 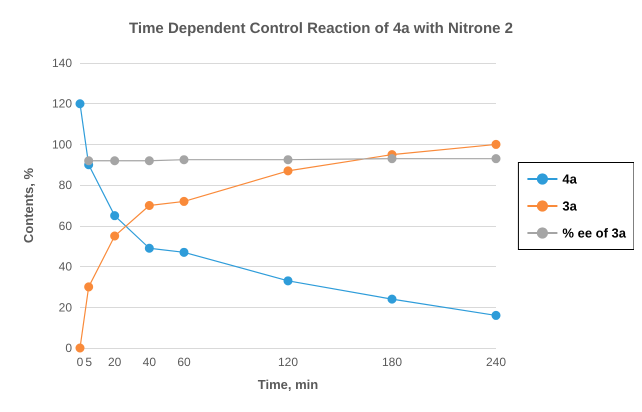 What do you see at coordinates (65, 267) in the screenshot?
I see `y-tick-label: 40` at bounding box center [65, 267].